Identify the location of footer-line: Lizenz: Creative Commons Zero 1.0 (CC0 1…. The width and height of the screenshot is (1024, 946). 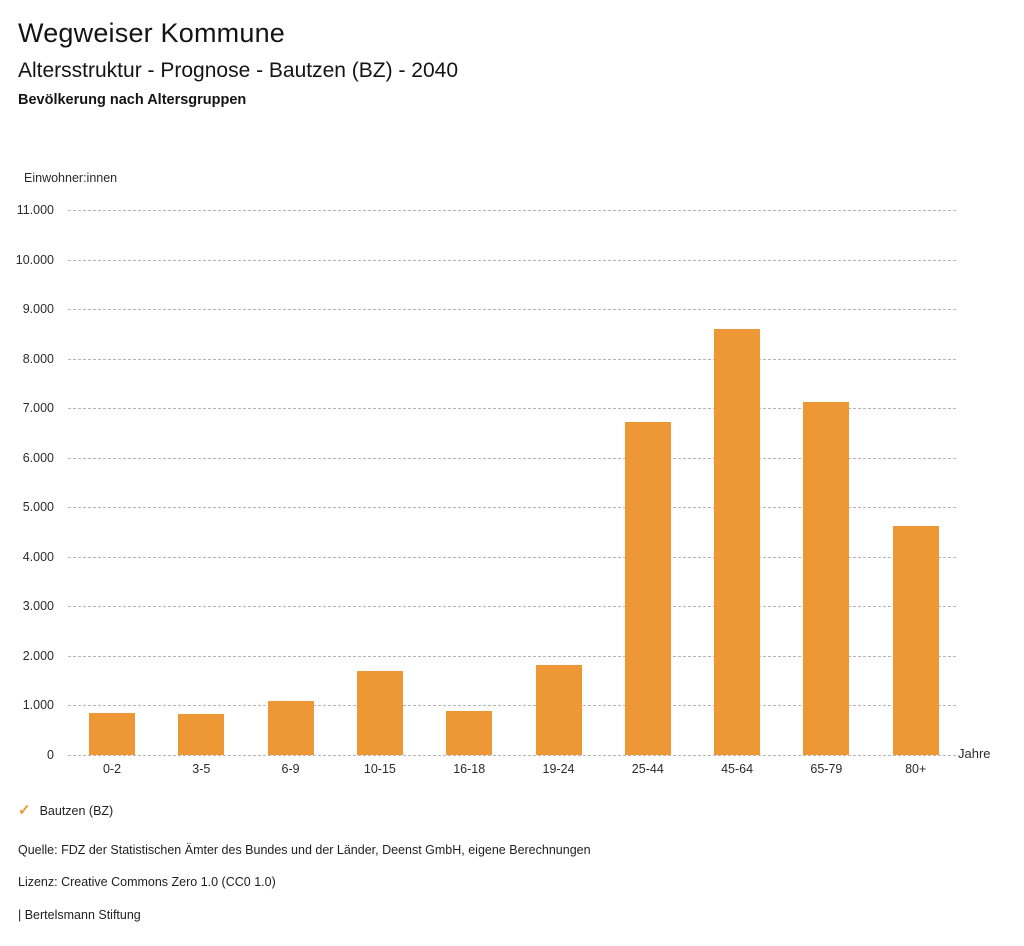
(147, 882).